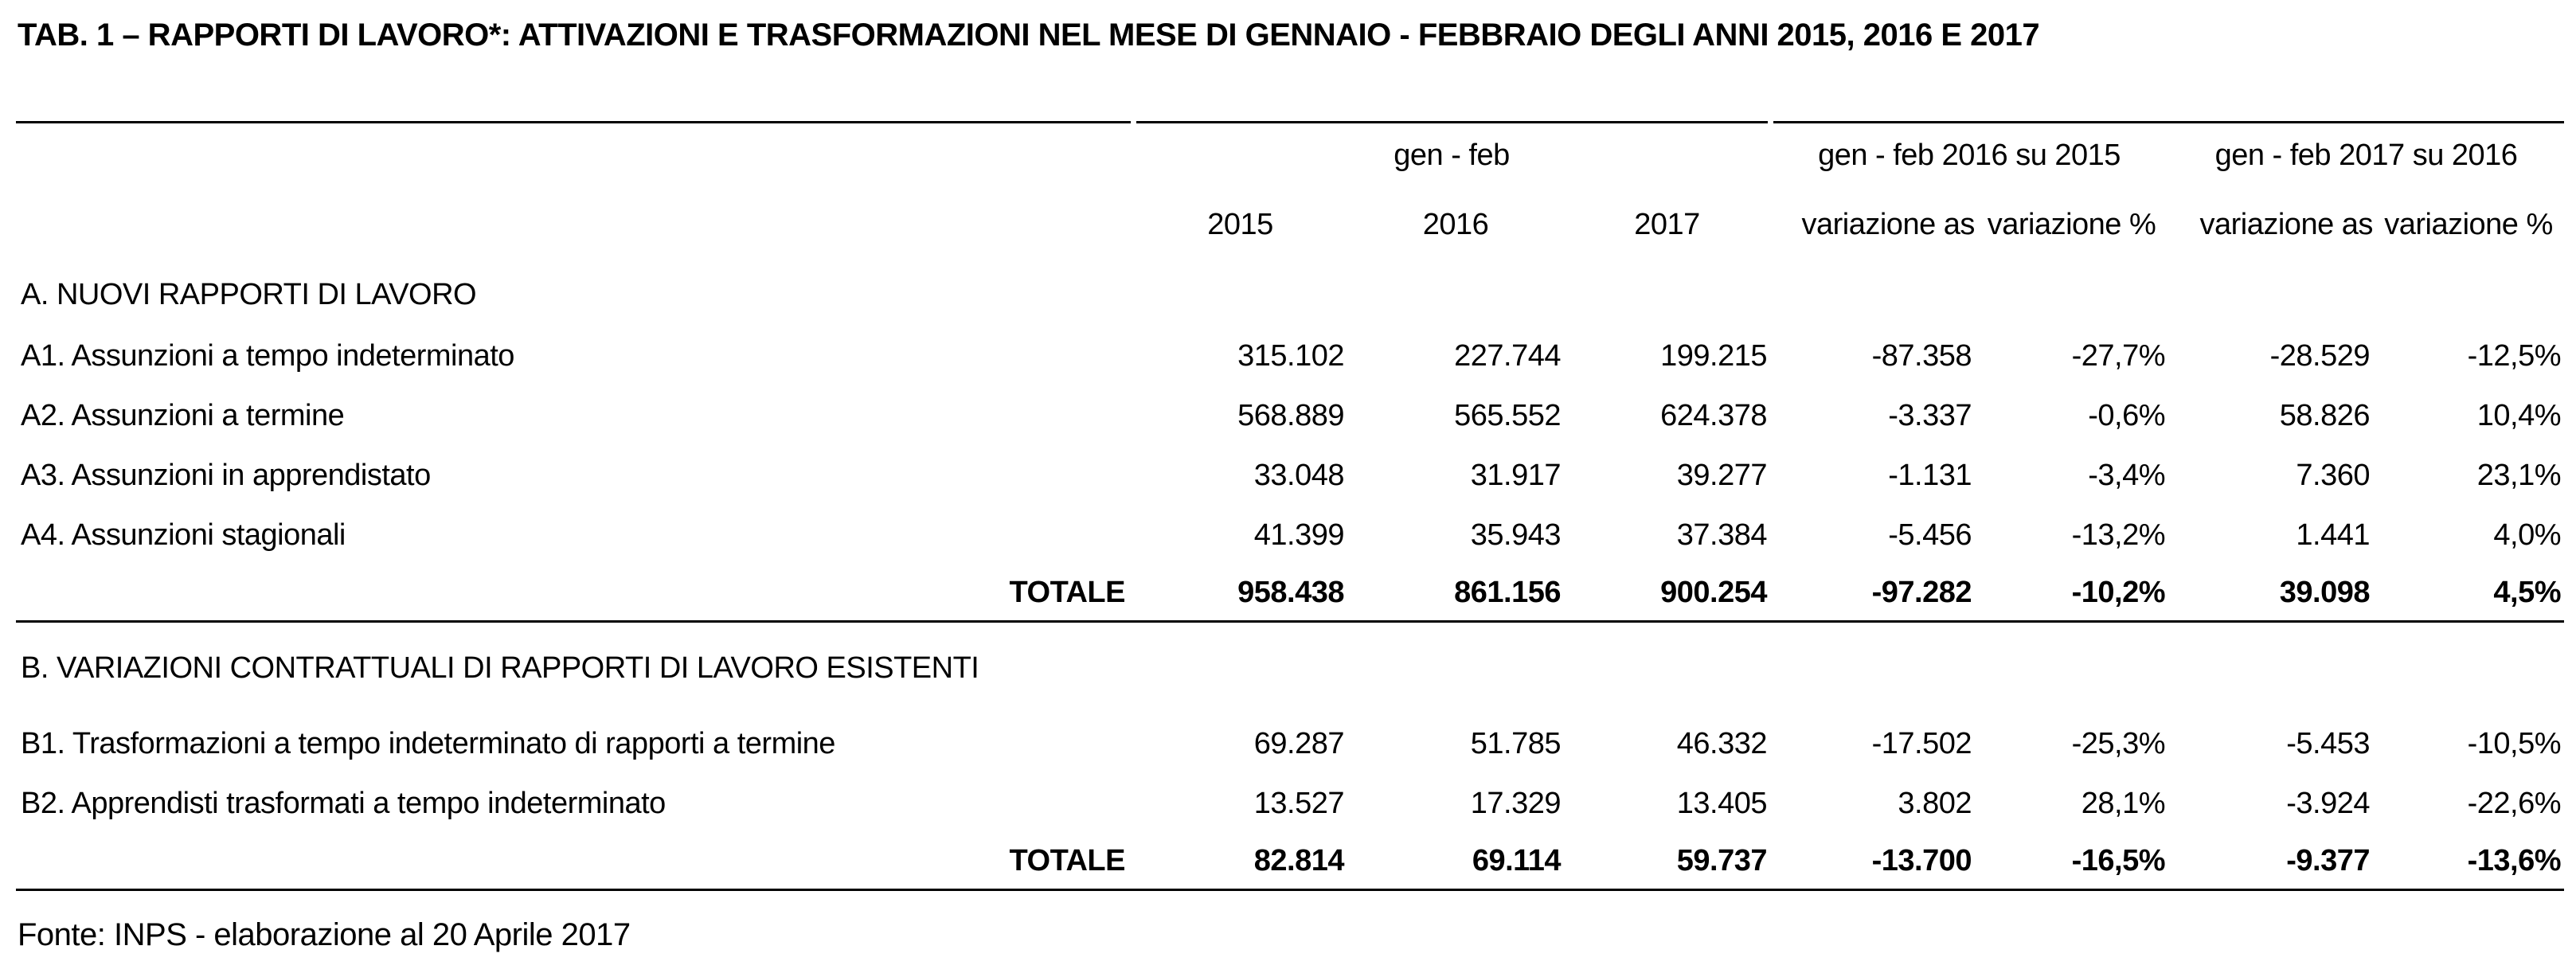 The image size is (2576, 973). Describe the element at coordinates (2118, 356) in the screenshot. I see `value-cell: -27,7%` at that location.